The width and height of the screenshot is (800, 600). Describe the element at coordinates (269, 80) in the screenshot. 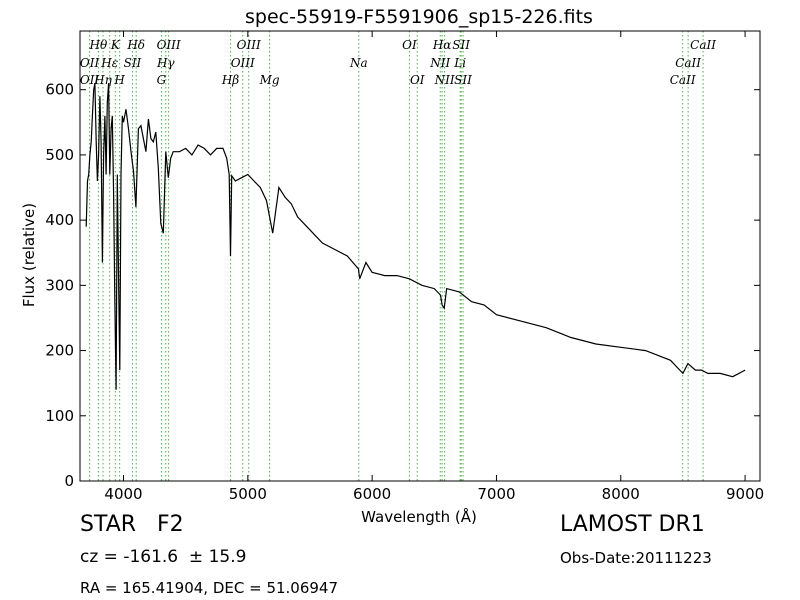

I see `spectral-line-label: Mg` at that location.